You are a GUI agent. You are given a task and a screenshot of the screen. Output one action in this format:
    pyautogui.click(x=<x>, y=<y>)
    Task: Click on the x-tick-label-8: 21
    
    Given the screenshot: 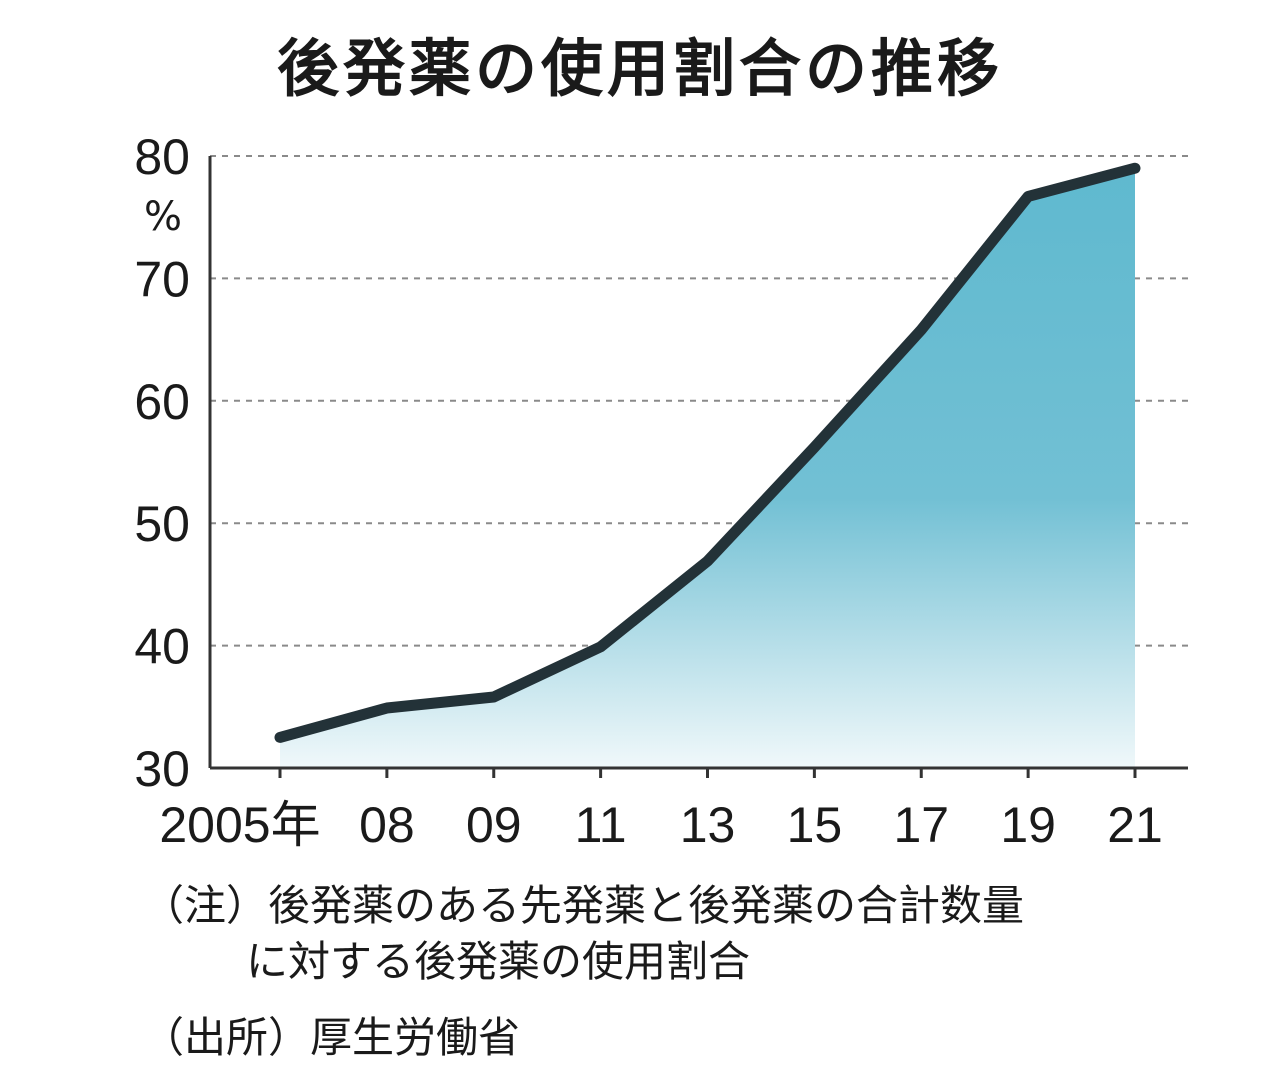 What is the action you would take?
    pyautogui.click(x=1135, y=825)
    